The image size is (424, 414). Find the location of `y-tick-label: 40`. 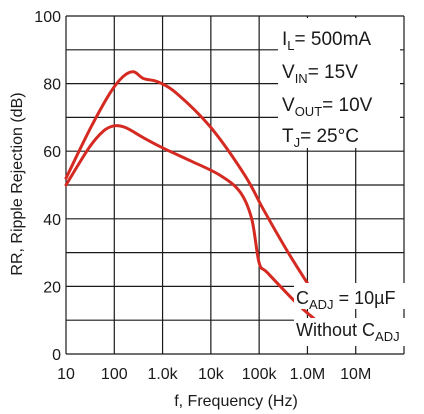

y-tick-label: 40 is located at coordinates (52, 220).